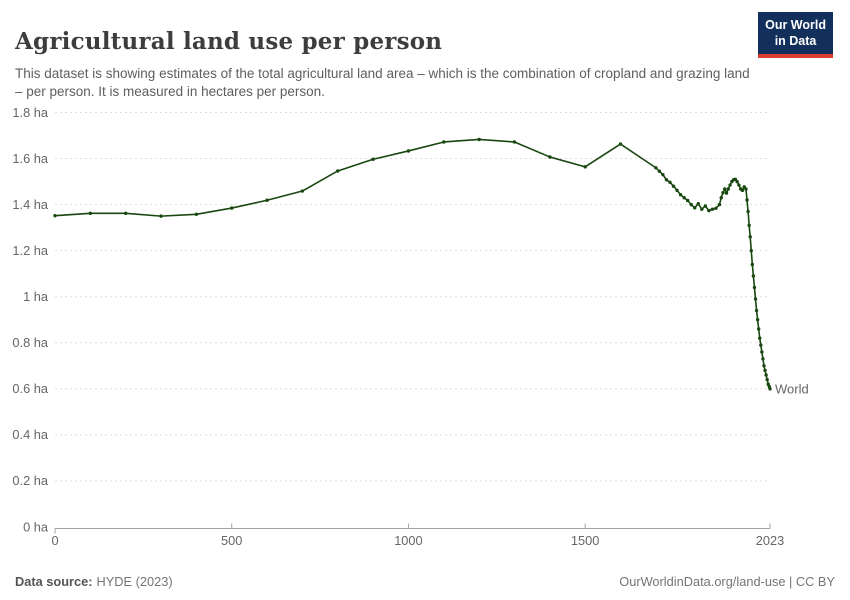 The image size is (850, 600). I want to click on y-tick-label: 0.6 ha, so click(30, 388).